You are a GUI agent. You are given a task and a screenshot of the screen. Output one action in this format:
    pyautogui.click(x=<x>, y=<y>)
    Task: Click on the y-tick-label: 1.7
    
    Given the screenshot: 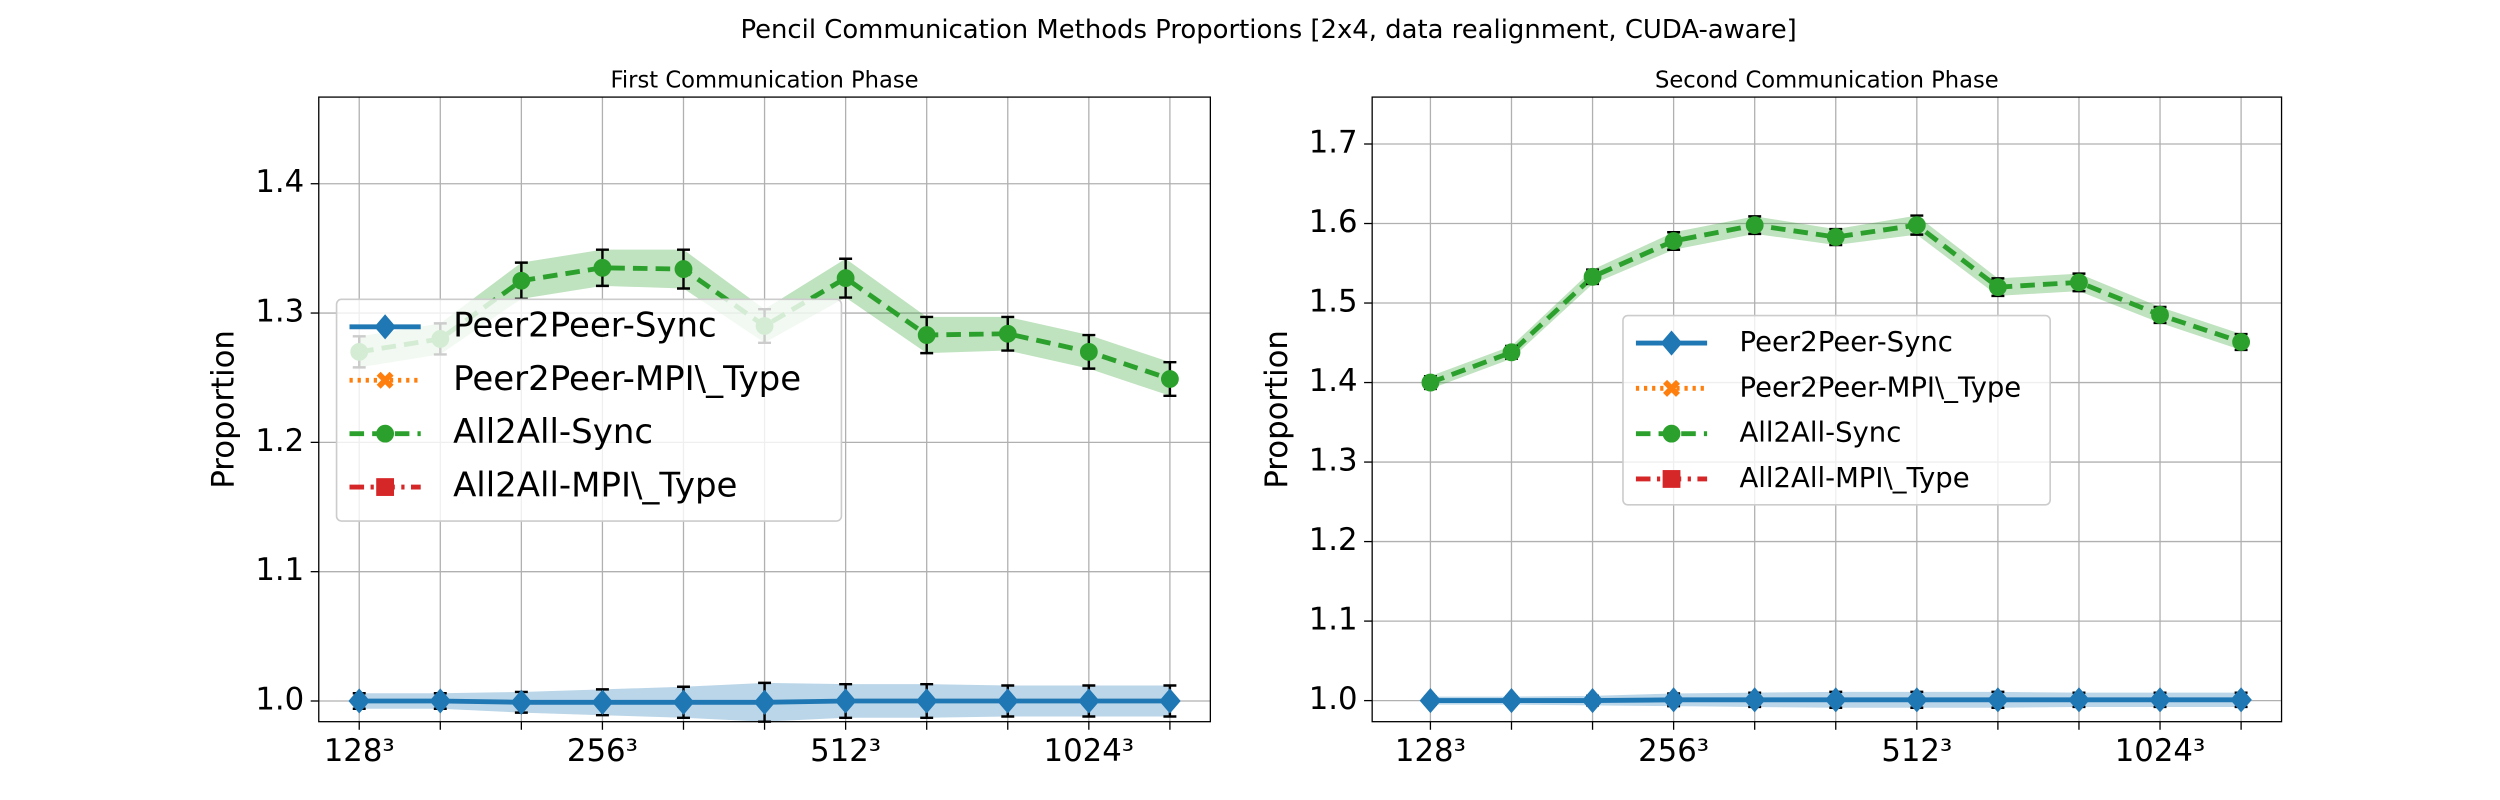 What is the action you would take?
    pyautogui.click(x=1333, y=143)
    